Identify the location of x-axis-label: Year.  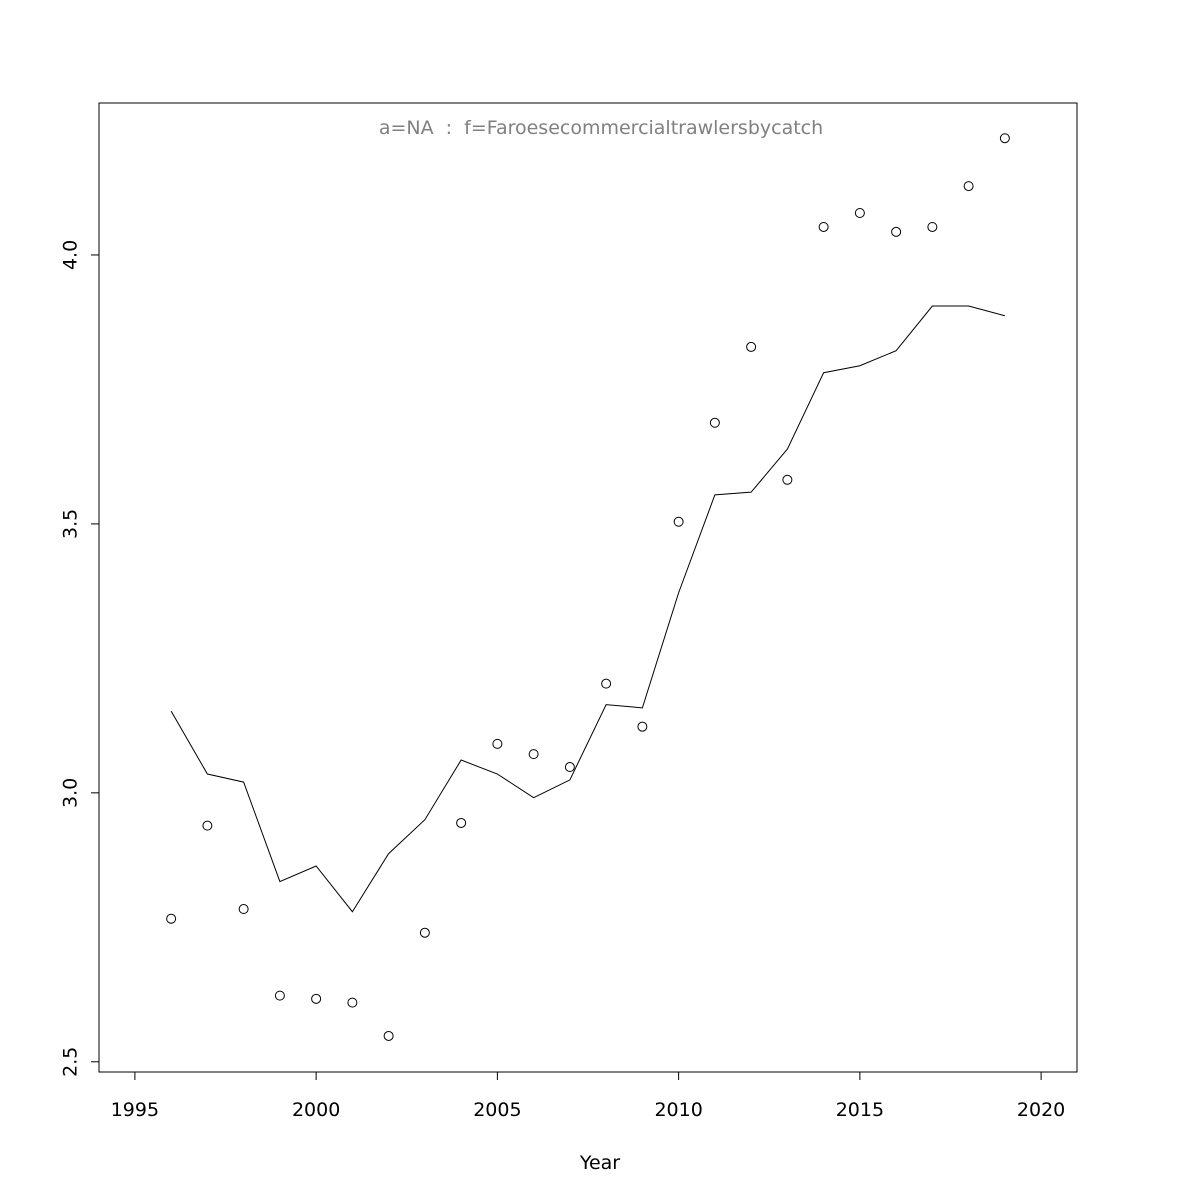
(599, 1163).